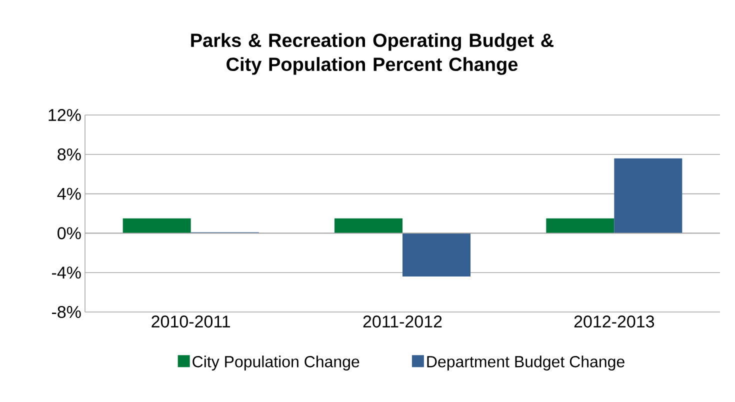 This screenshot has height=402, width=735. I want to click on y-tick-label: 8%, so click(69, 154).